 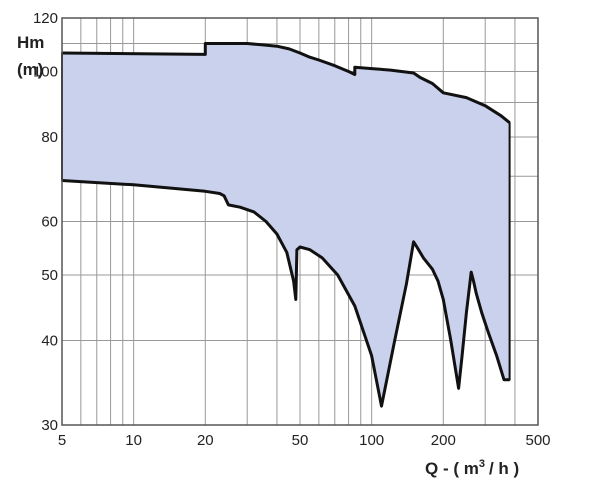 I want to click on y-tick-label: 30, so click(x=49, y=425).